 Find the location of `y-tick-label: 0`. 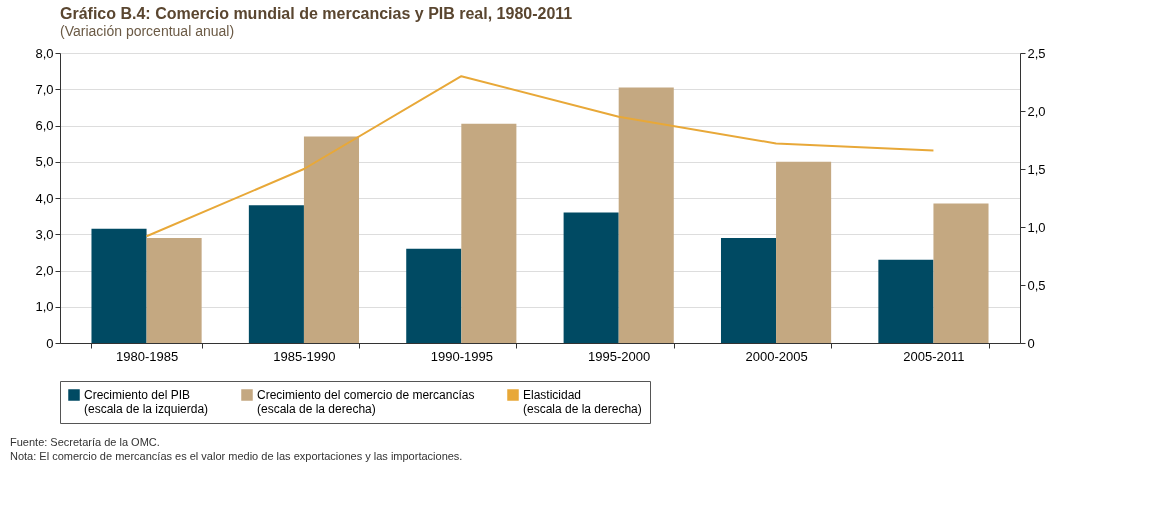

y-tick-label: 0 is located at coordinates (50, 343).